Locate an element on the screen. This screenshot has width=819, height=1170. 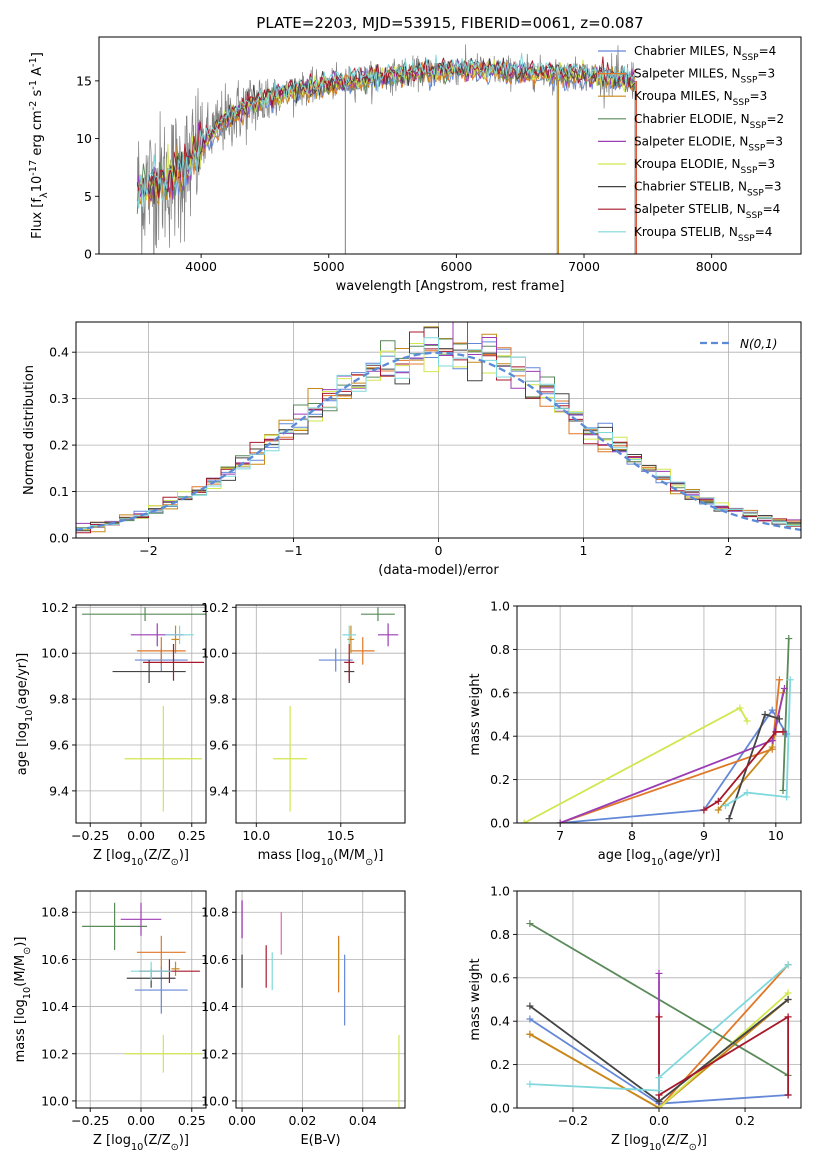
text-run: s is located at coordinates (37, 94).